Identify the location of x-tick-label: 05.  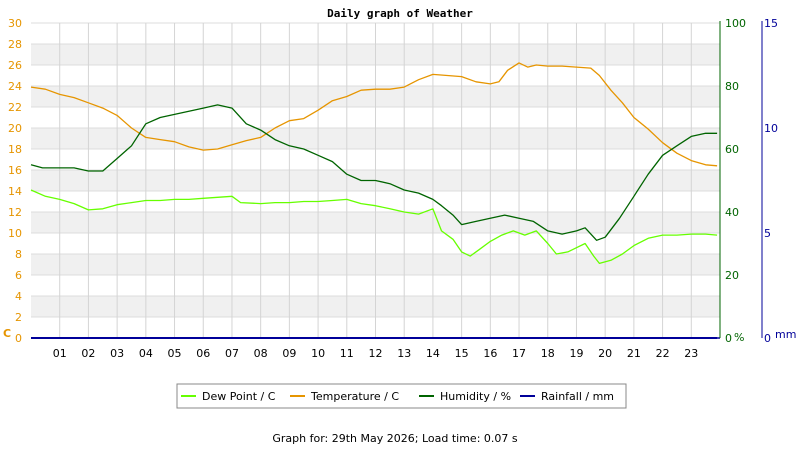
(175, 353).